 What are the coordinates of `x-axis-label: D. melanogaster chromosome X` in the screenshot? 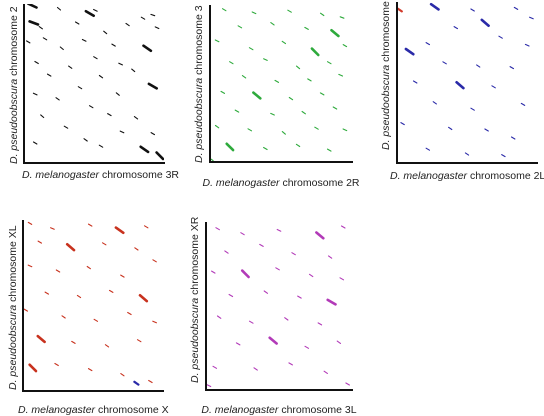 It's located at (93, 410).